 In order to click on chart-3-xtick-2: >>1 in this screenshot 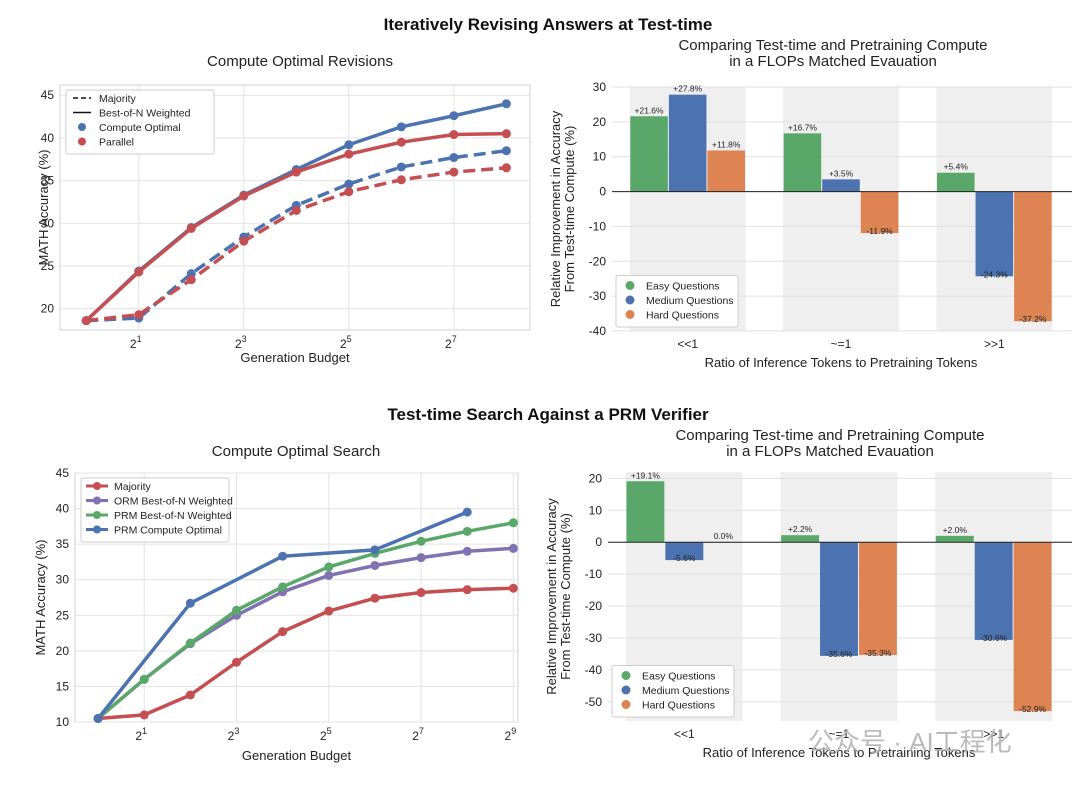, I will do `click(993, 734)`.